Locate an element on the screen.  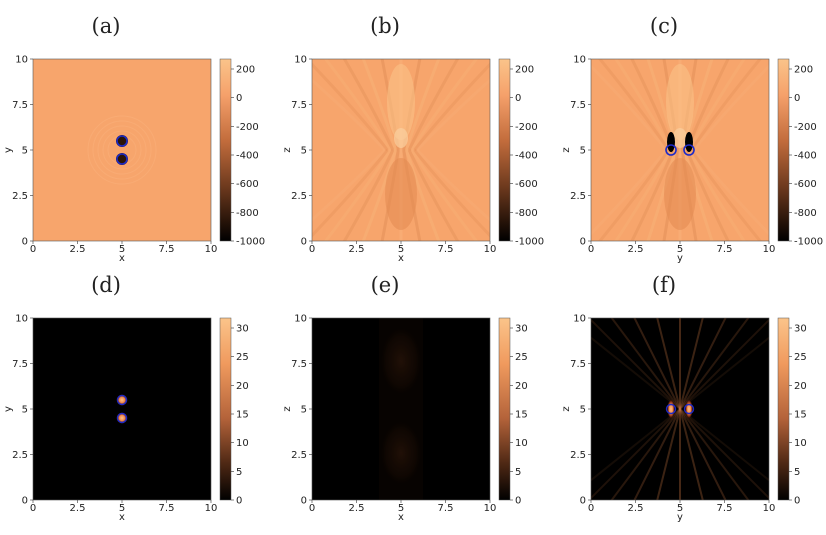
x-tick-label: 0 is located at coordinates (591, 249).